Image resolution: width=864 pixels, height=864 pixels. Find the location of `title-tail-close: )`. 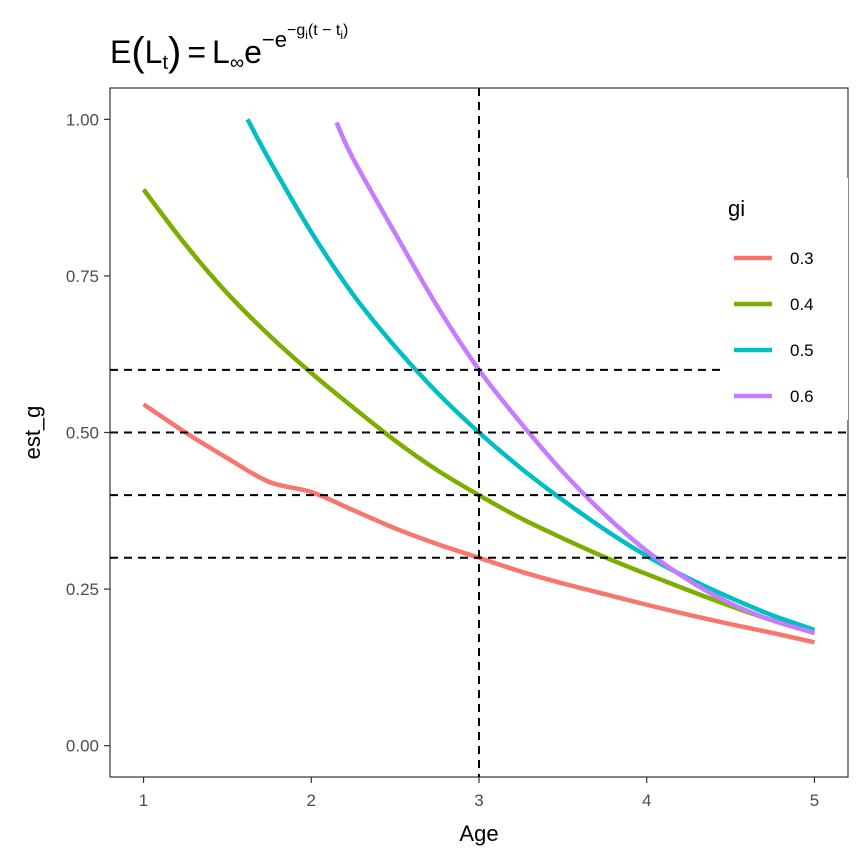

title-tail-close: ) is located at coordinates (345, 30).